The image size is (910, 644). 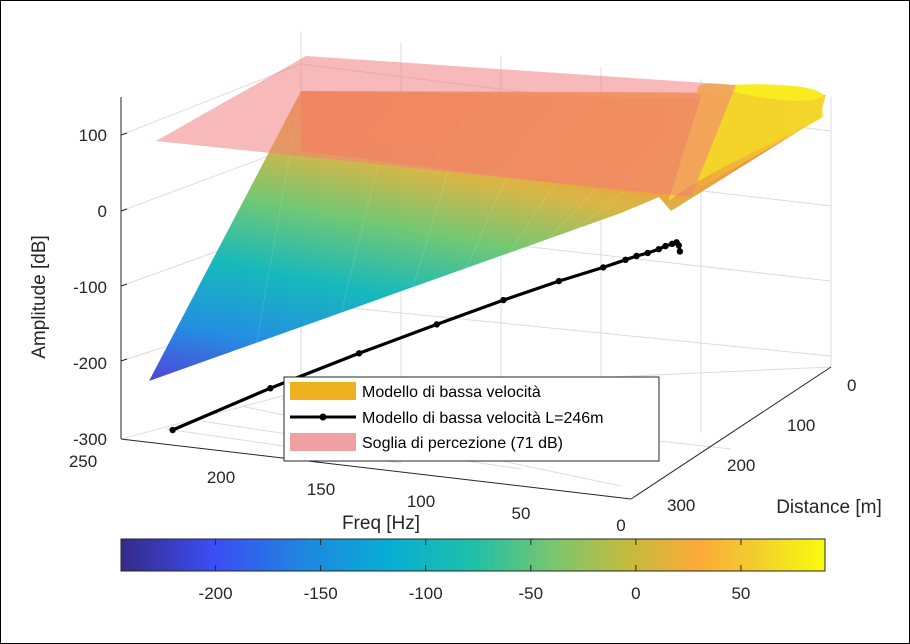 I want to click on freq-tick-labels: 250 200 150 100 50 0, so click(x=347, y=493).